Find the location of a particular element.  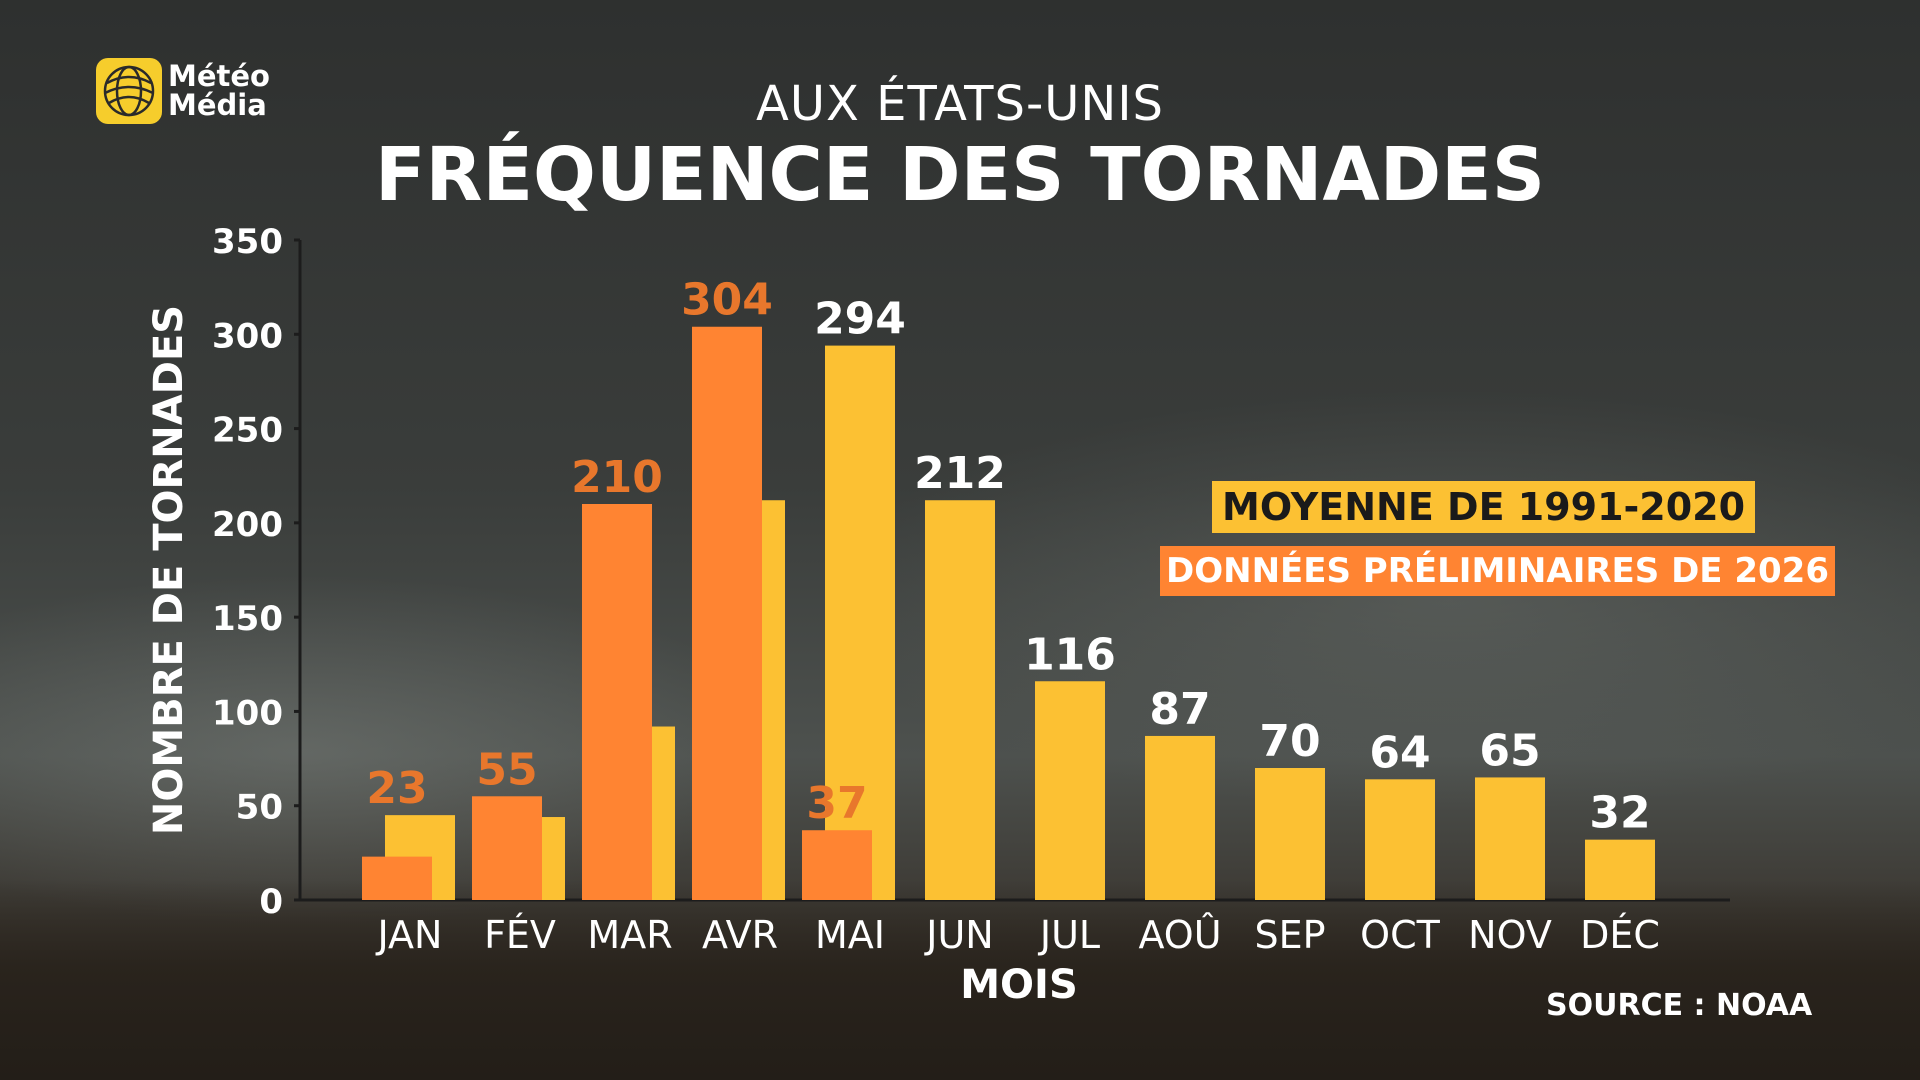

y-tick-label: 350 is located at coordinates (247, 242).